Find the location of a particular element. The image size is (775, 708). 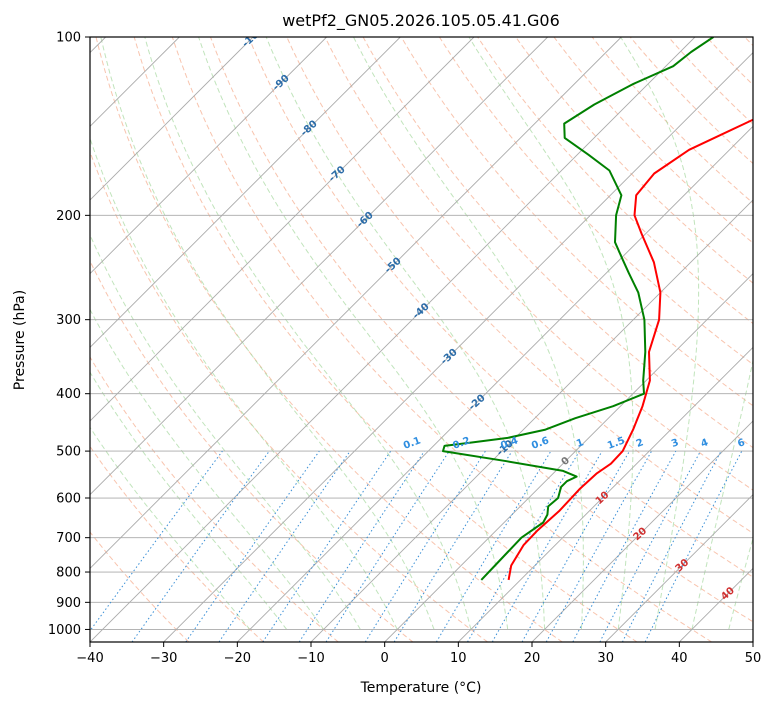

x-tick-label: −40 is located at coordinates (89, 658).